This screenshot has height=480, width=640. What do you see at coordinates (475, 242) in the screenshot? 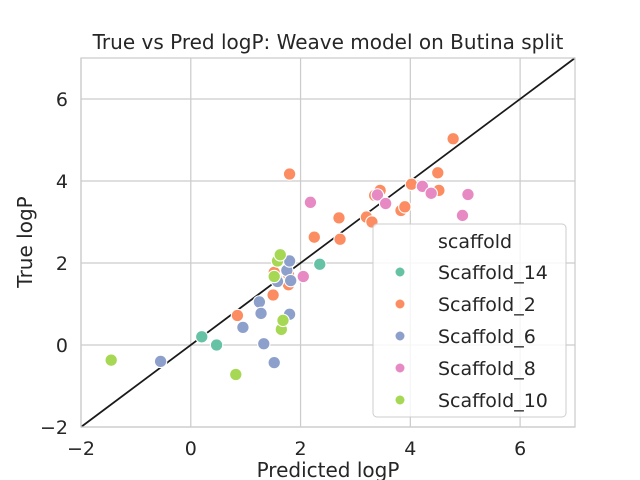
I see `legend-title: scaffold` at bounding box center [475, 242].